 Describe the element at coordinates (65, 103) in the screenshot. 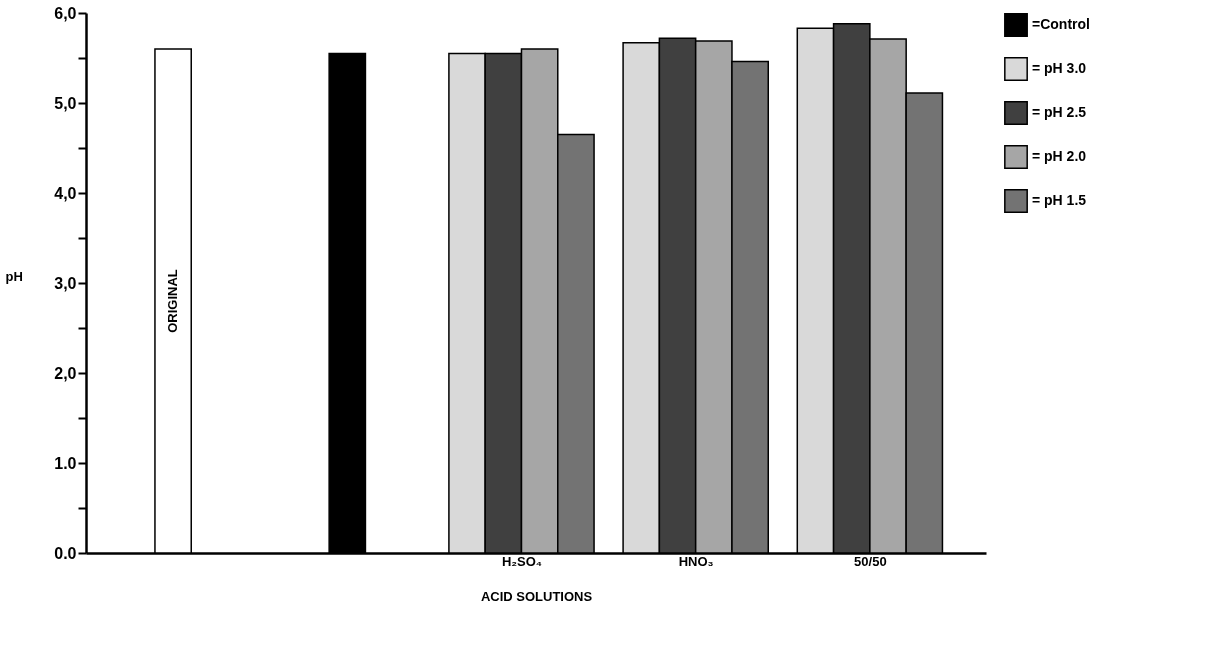

I see `y-tick-label: 5,0` at that location.